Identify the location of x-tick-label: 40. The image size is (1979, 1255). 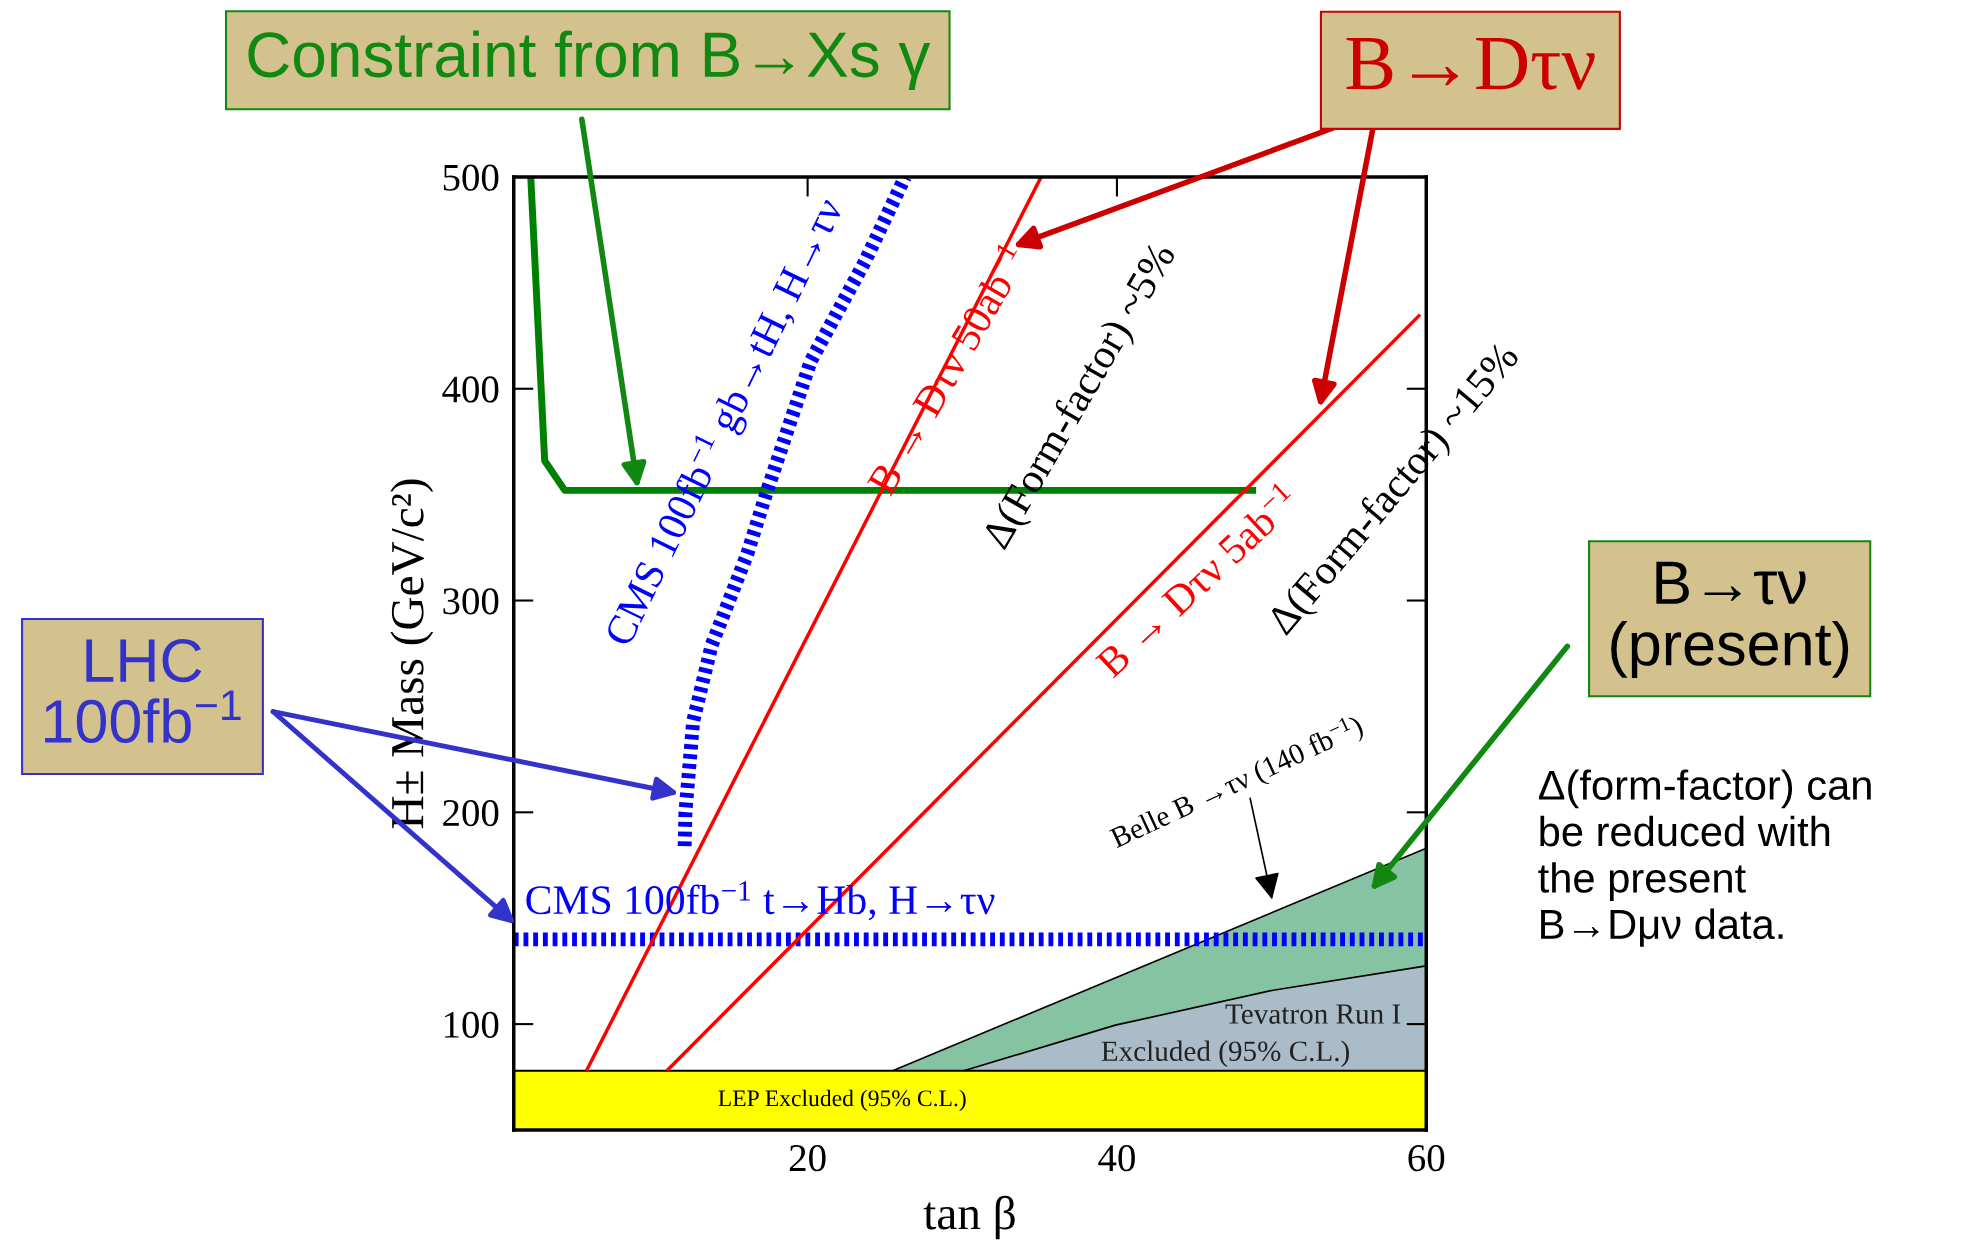
(1116, 1158).